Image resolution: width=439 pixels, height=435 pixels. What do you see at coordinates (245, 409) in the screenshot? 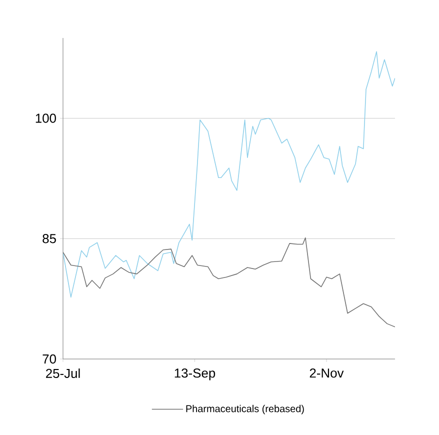
I see `legend-label: Pharmaceuticals (rebased)` at bounding box center [245, 409].